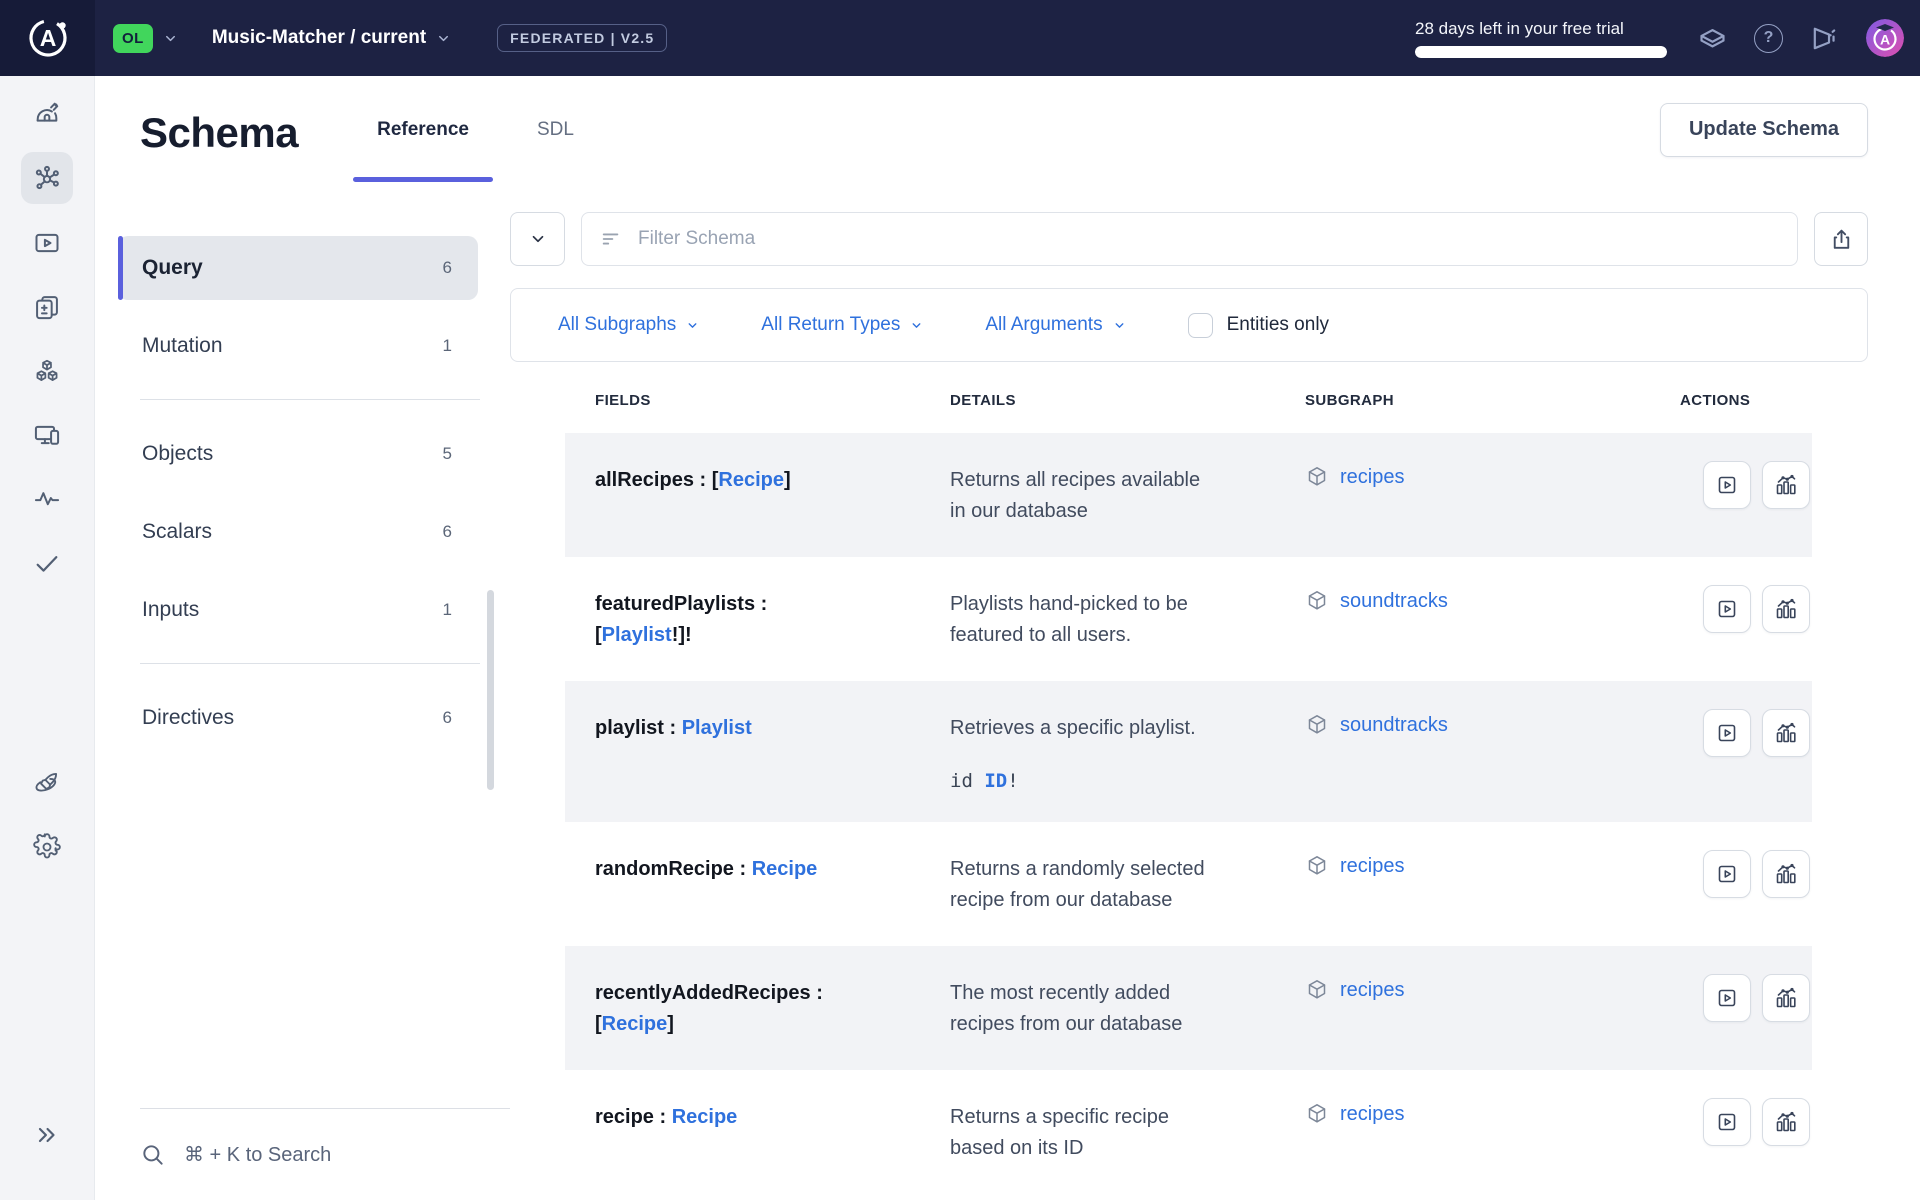  What do you see at coordinates (996, 781) in the screenshot?
I see `argument-type-link: ID` at bounding box center [996, 781].